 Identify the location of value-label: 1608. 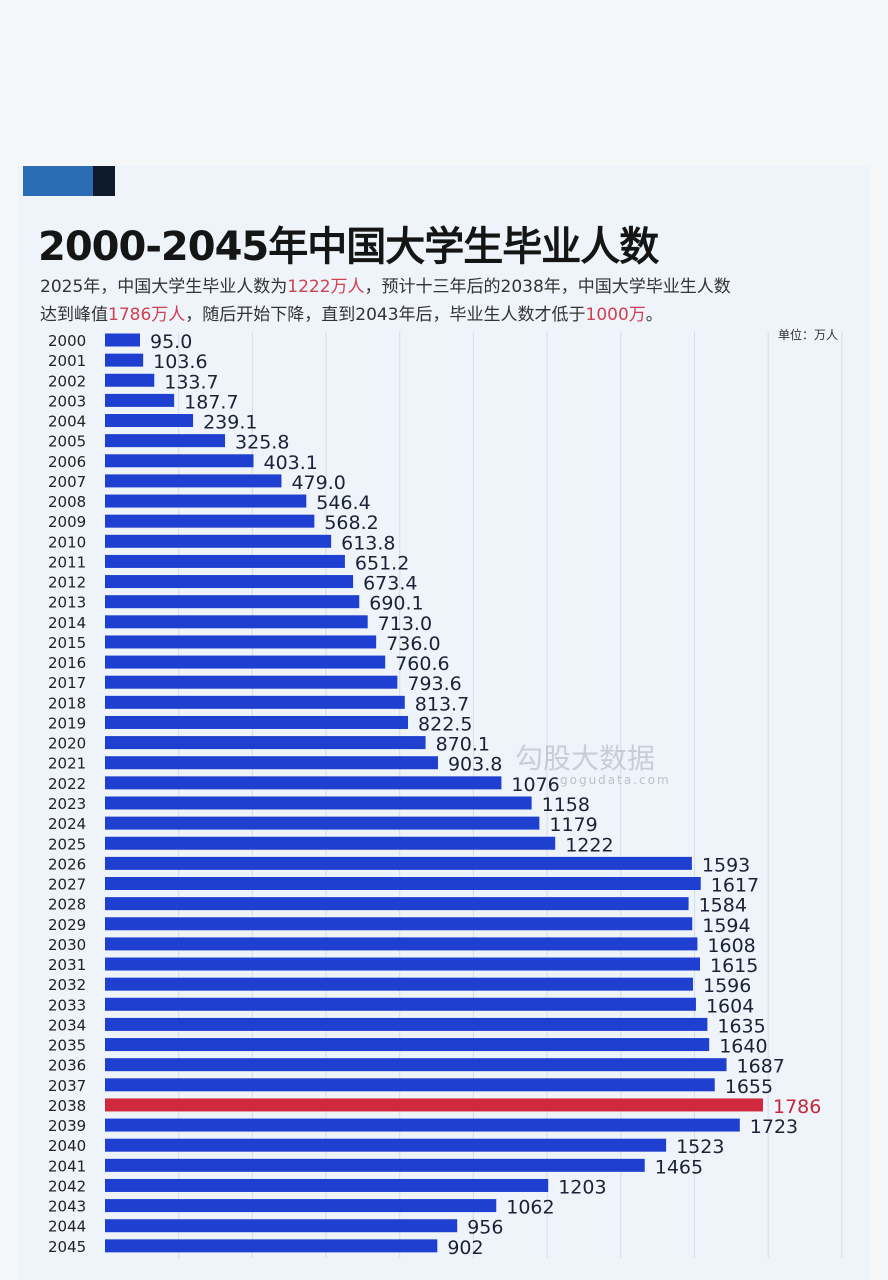
(731, 946).